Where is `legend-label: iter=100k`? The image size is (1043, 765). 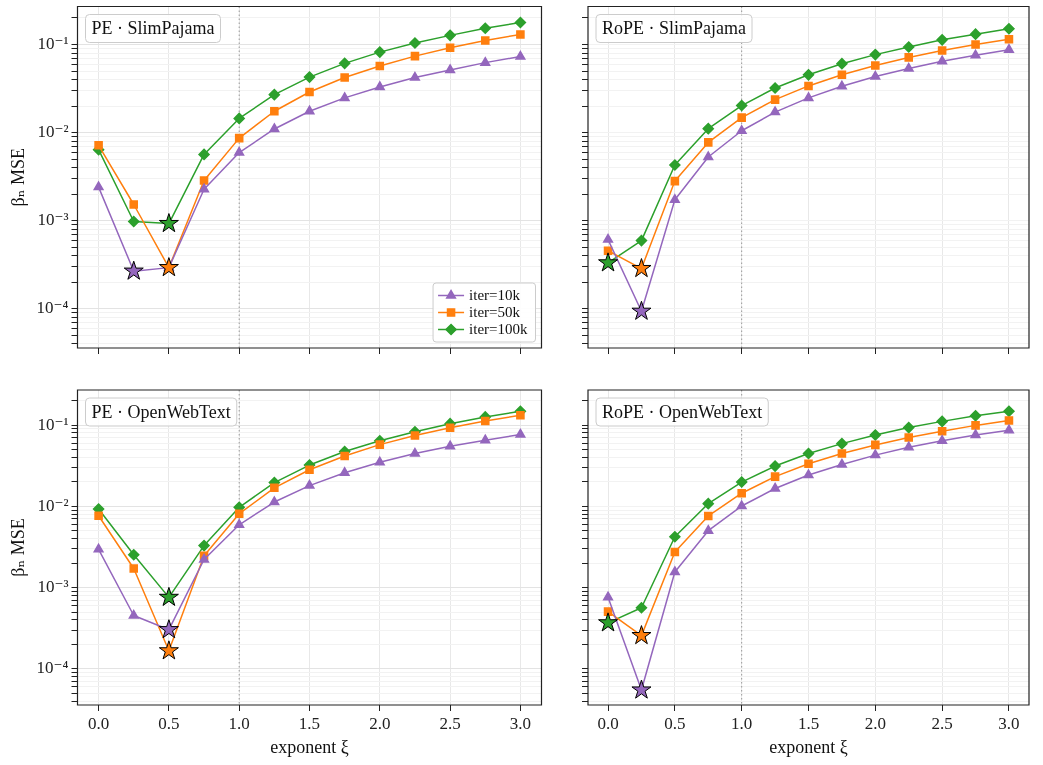
legend-label: iter=100k is located at coordinates (498, 329).